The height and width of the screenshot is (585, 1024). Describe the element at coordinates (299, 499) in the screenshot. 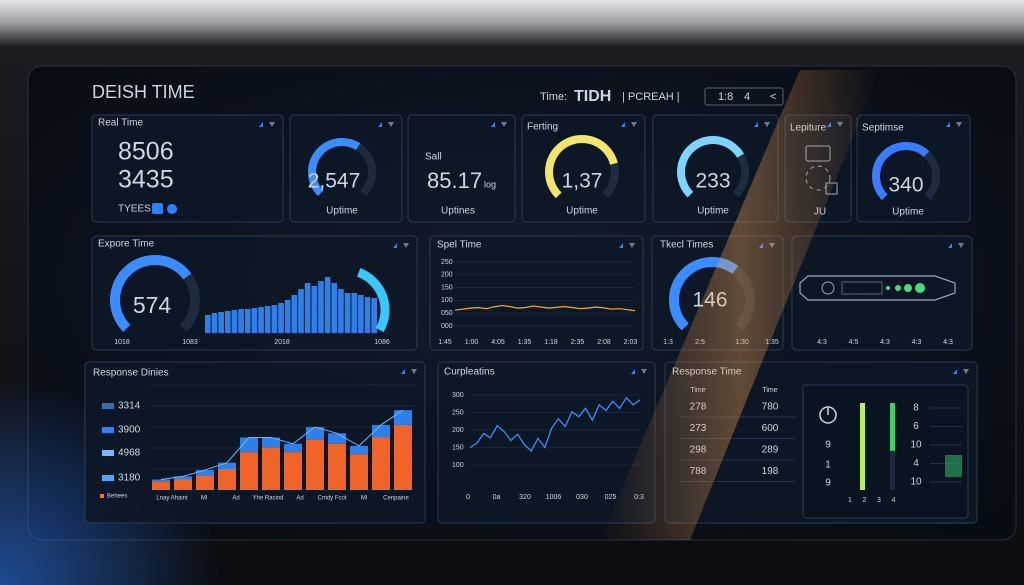

I see `x-label: Ad` at that location.